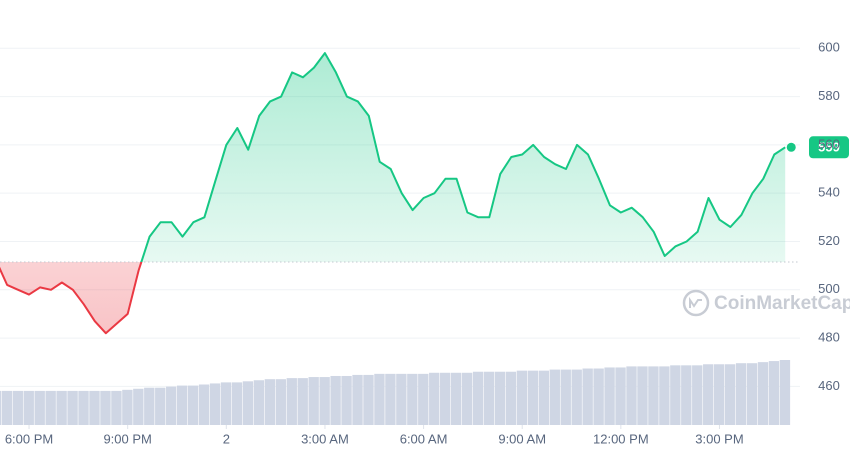 The width and height of the screenshot is (850, 453). I want to click on y-tick-label: 520, so click(829, 240).